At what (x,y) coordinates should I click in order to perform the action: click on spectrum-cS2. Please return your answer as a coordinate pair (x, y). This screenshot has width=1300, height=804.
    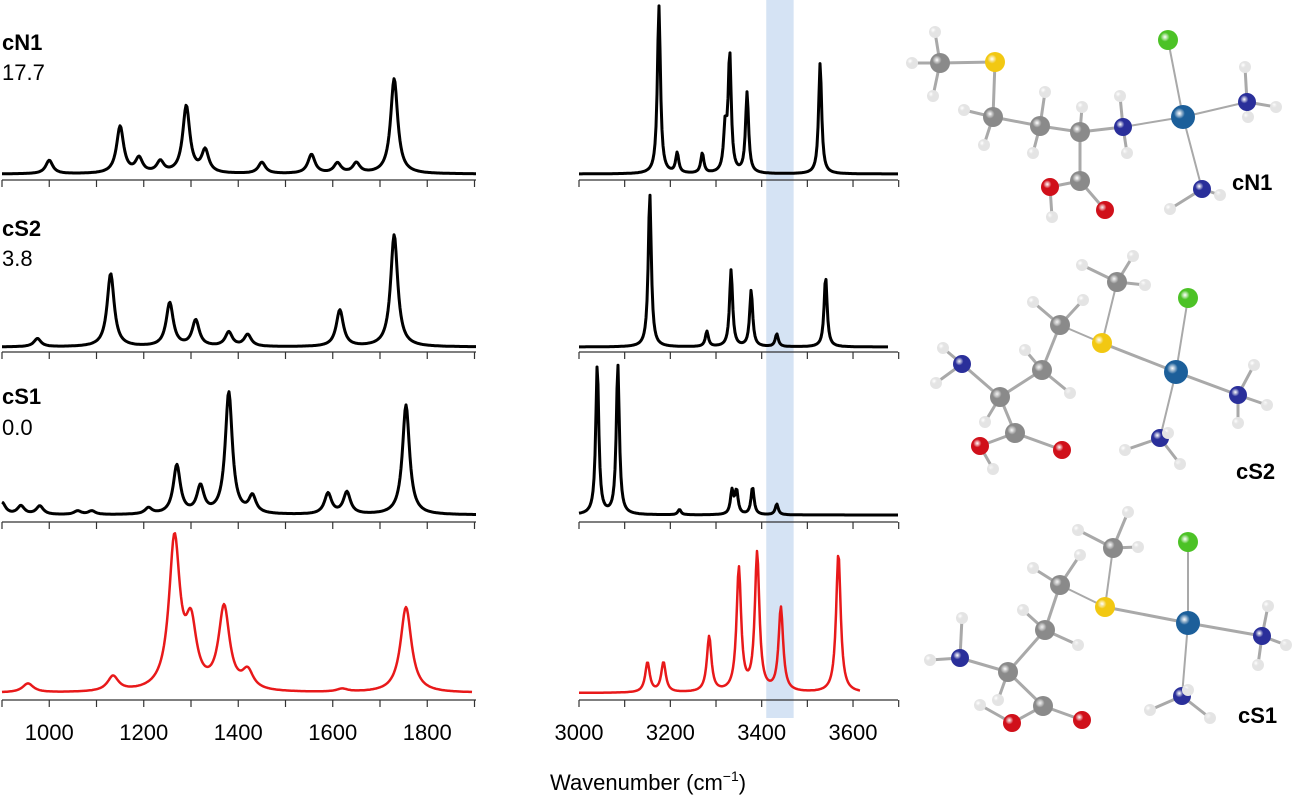
    Looking at the image, I should click on (445, 271).